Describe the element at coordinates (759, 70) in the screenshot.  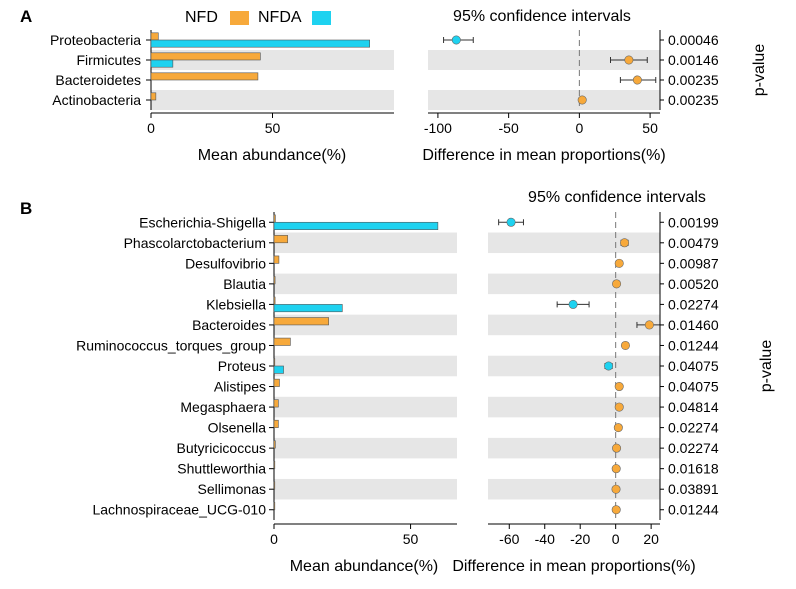
I see `p-value-axis-title: p-value` at that location.